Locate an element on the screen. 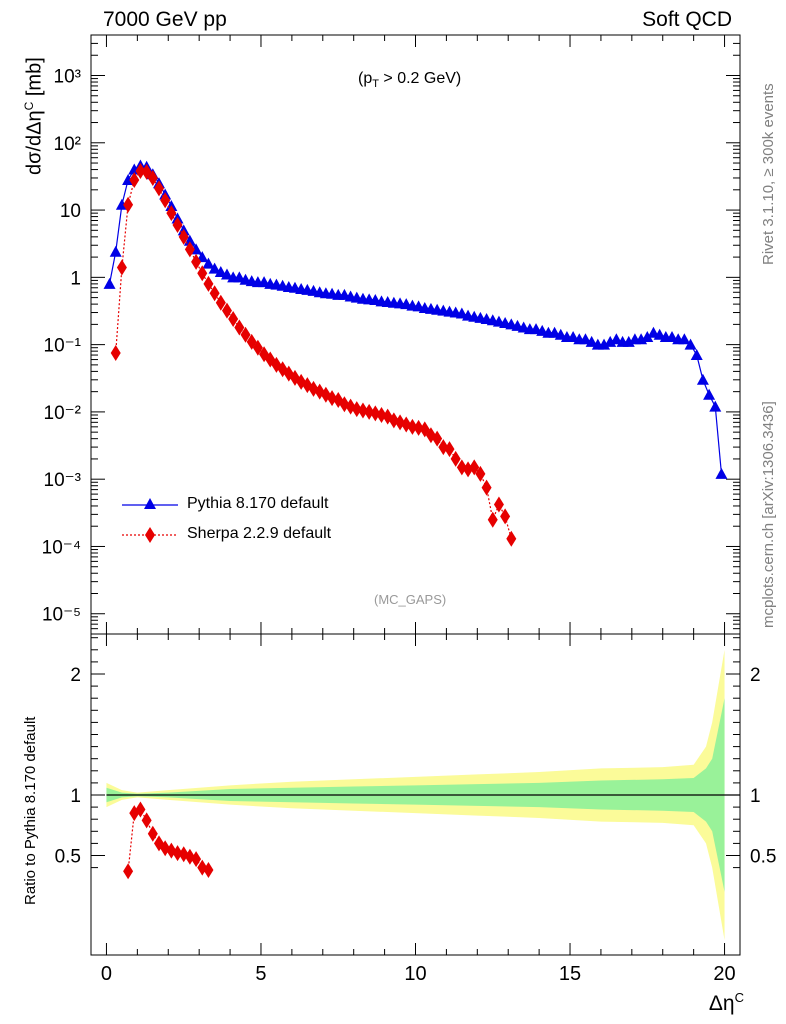  bottom-y-tick-label-right: 1 is located at coordinates (755, 796).